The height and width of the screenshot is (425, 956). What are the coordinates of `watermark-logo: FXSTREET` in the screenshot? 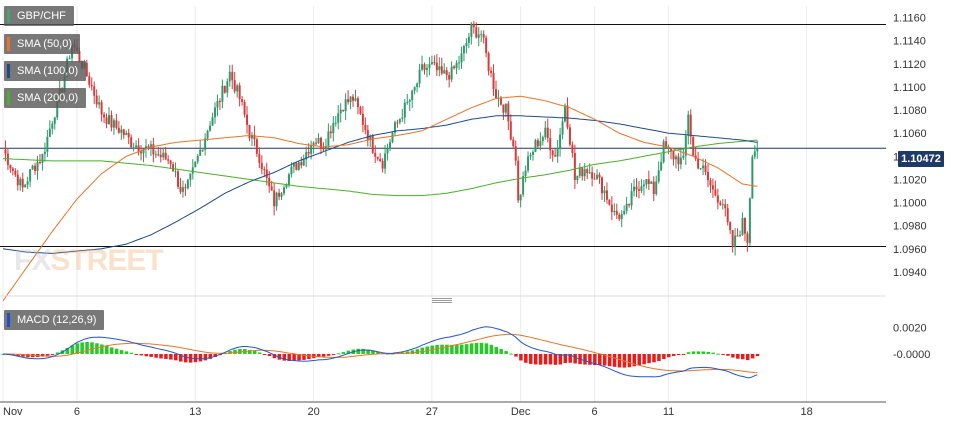 It's located at (89, 260).